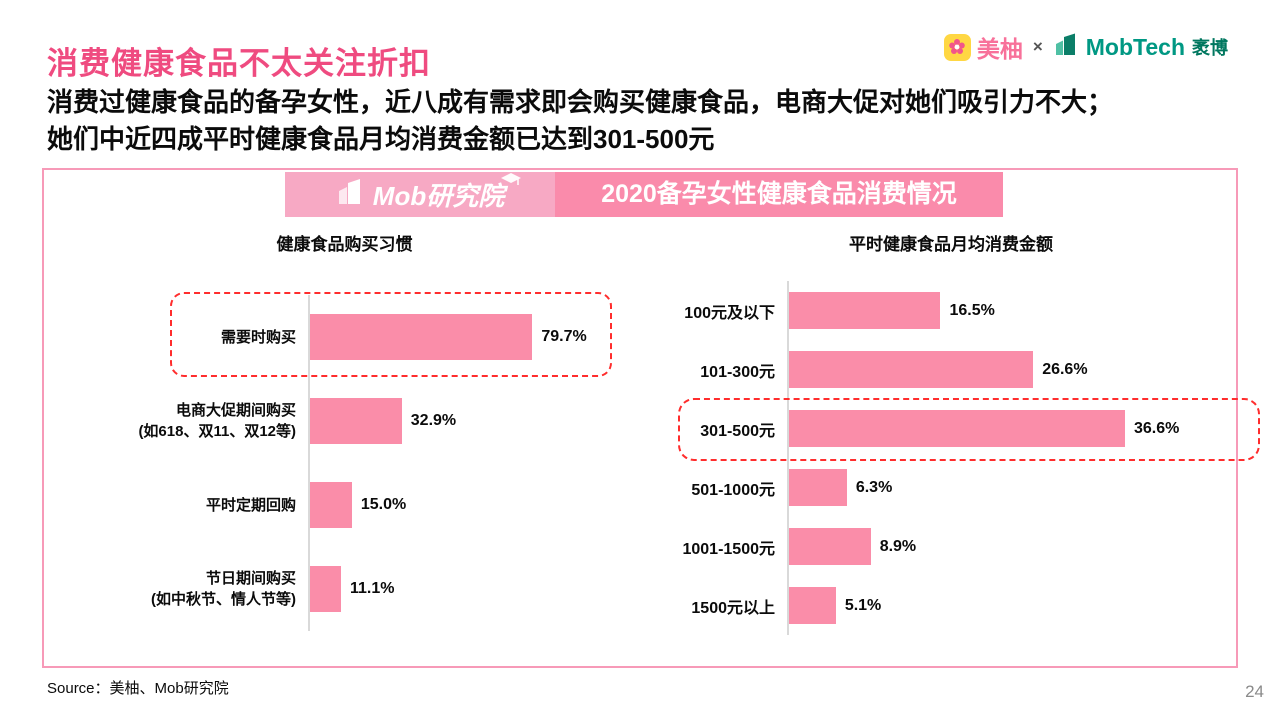 The width and height of the screenshot is (1280, 720). What do you see at coordinates (258, 337) in the screenshot?
I see `category-label: 需要时购买` at bounding box center [258, 337].